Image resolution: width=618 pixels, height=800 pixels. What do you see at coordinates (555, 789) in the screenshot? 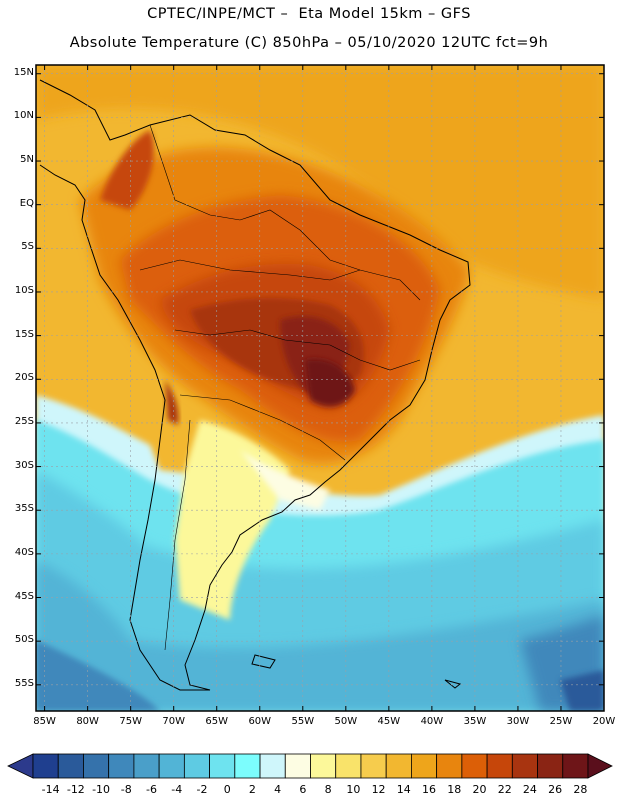
I see `colorbar-label: 26` at bounding box center [555, 789].